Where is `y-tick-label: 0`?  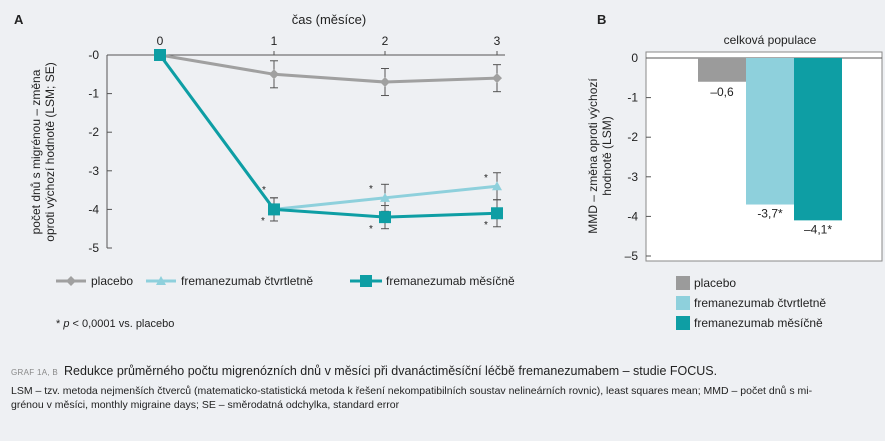
y-tick-label: 0 is located at coordinates (634, 58).